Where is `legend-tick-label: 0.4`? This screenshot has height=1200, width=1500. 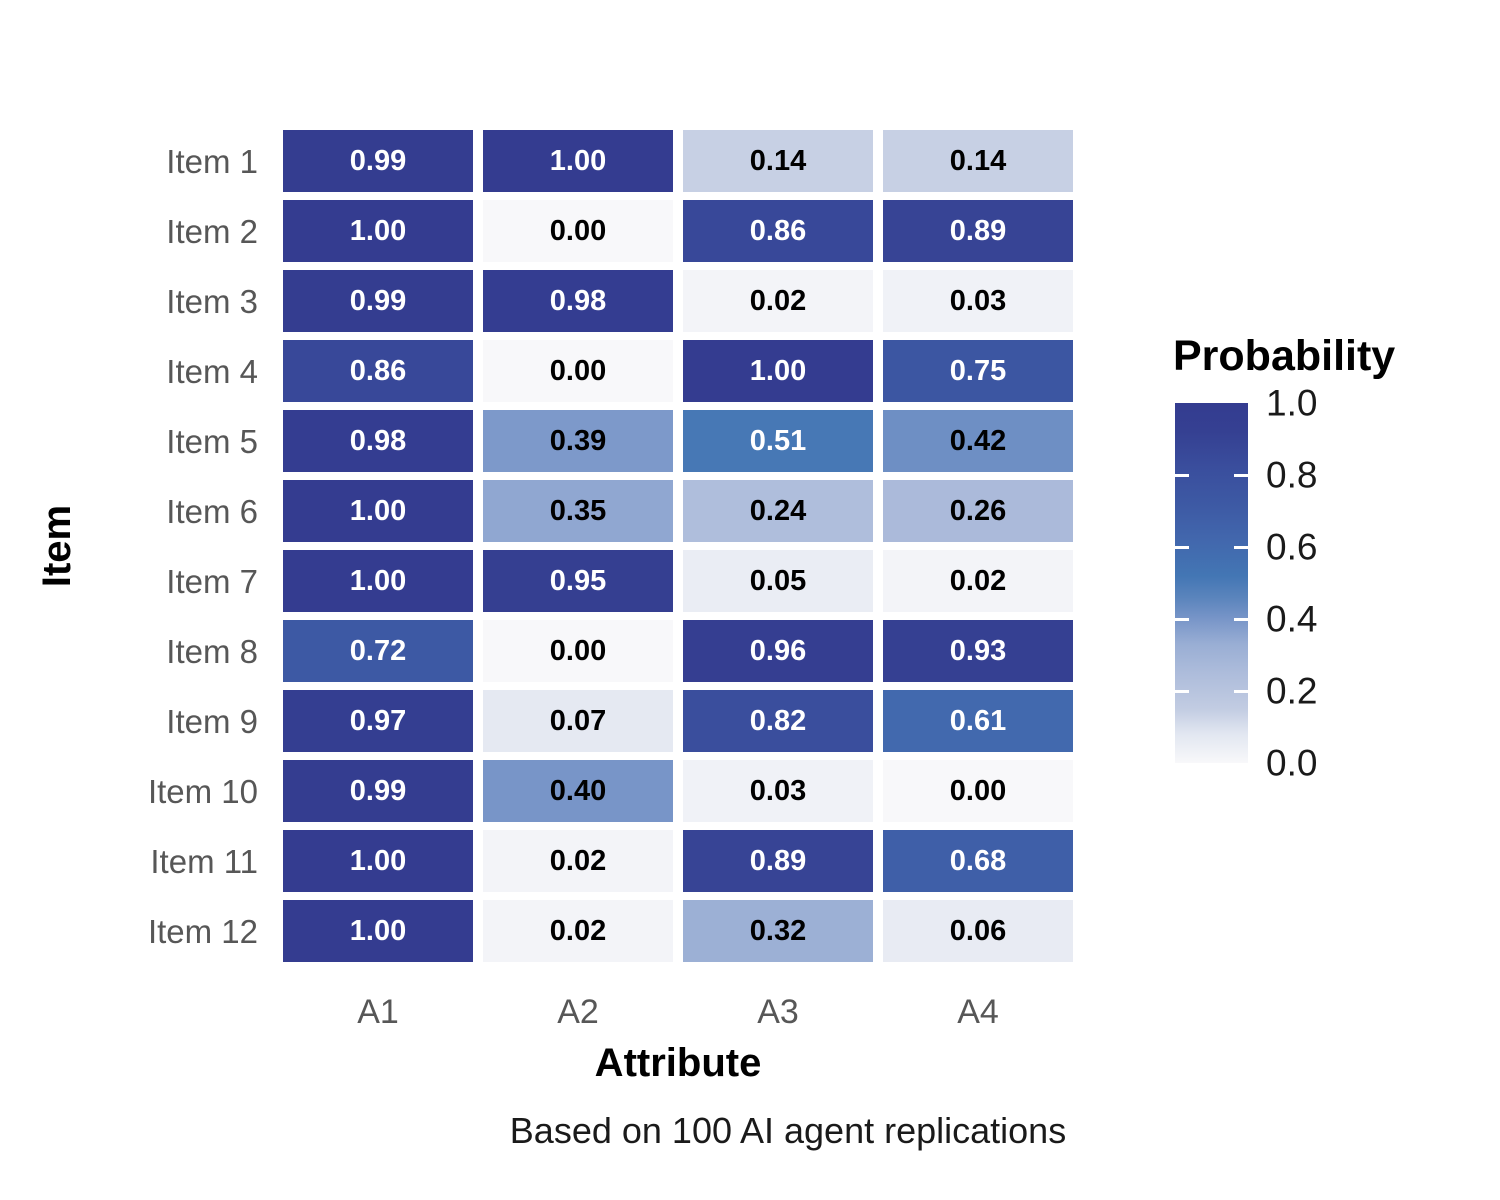 legend-tick-label: 0.4 is located at coordinates (1292, 619).